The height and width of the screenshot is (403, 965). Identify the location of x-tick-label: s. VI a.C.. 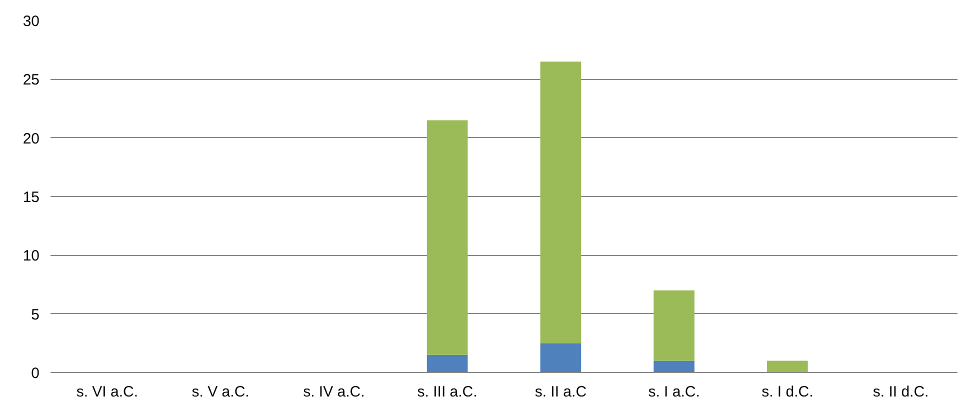
(107, 392).